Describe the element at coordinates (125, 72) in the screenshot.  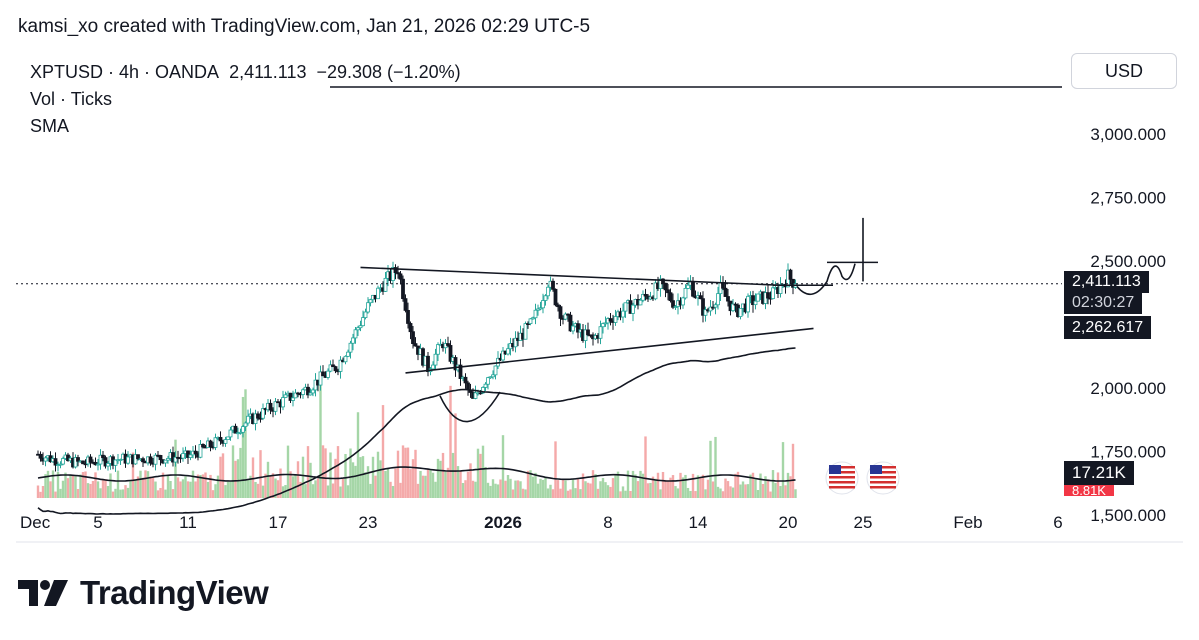
I see `legend-symbol: XPTUSD · 4h · OANDA` at that location.